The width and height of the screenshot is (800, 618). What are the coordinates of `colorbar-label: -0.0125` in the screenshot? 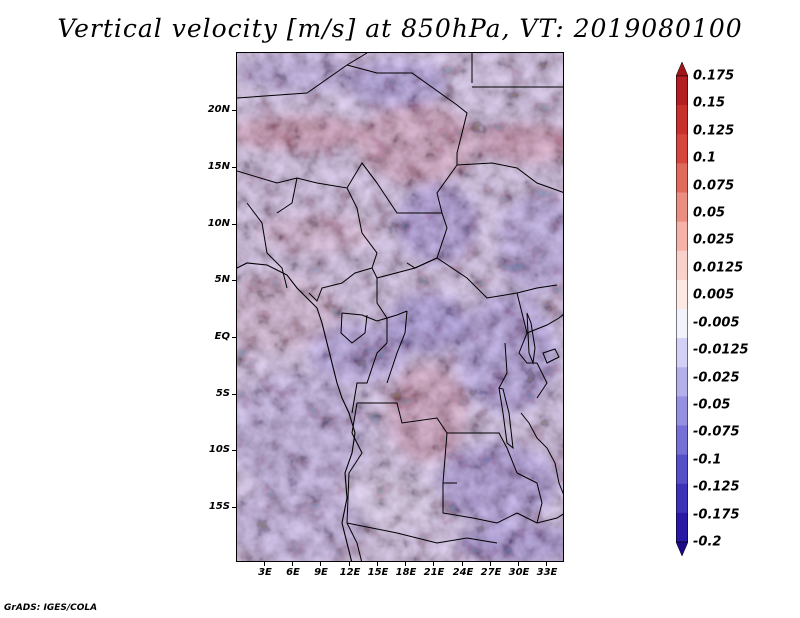 It's located at (721, 350).